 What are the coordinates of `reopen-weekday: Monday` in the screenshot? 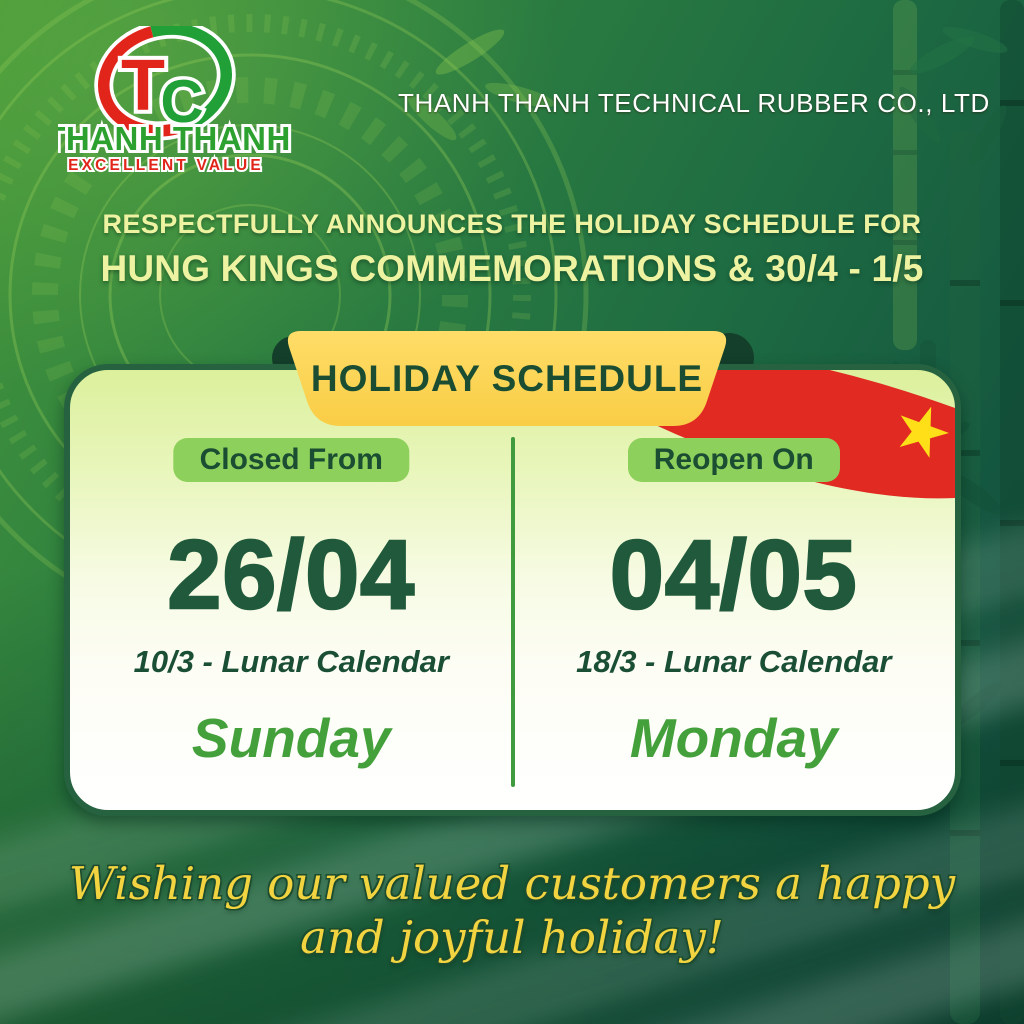 It's located at (733, 738).